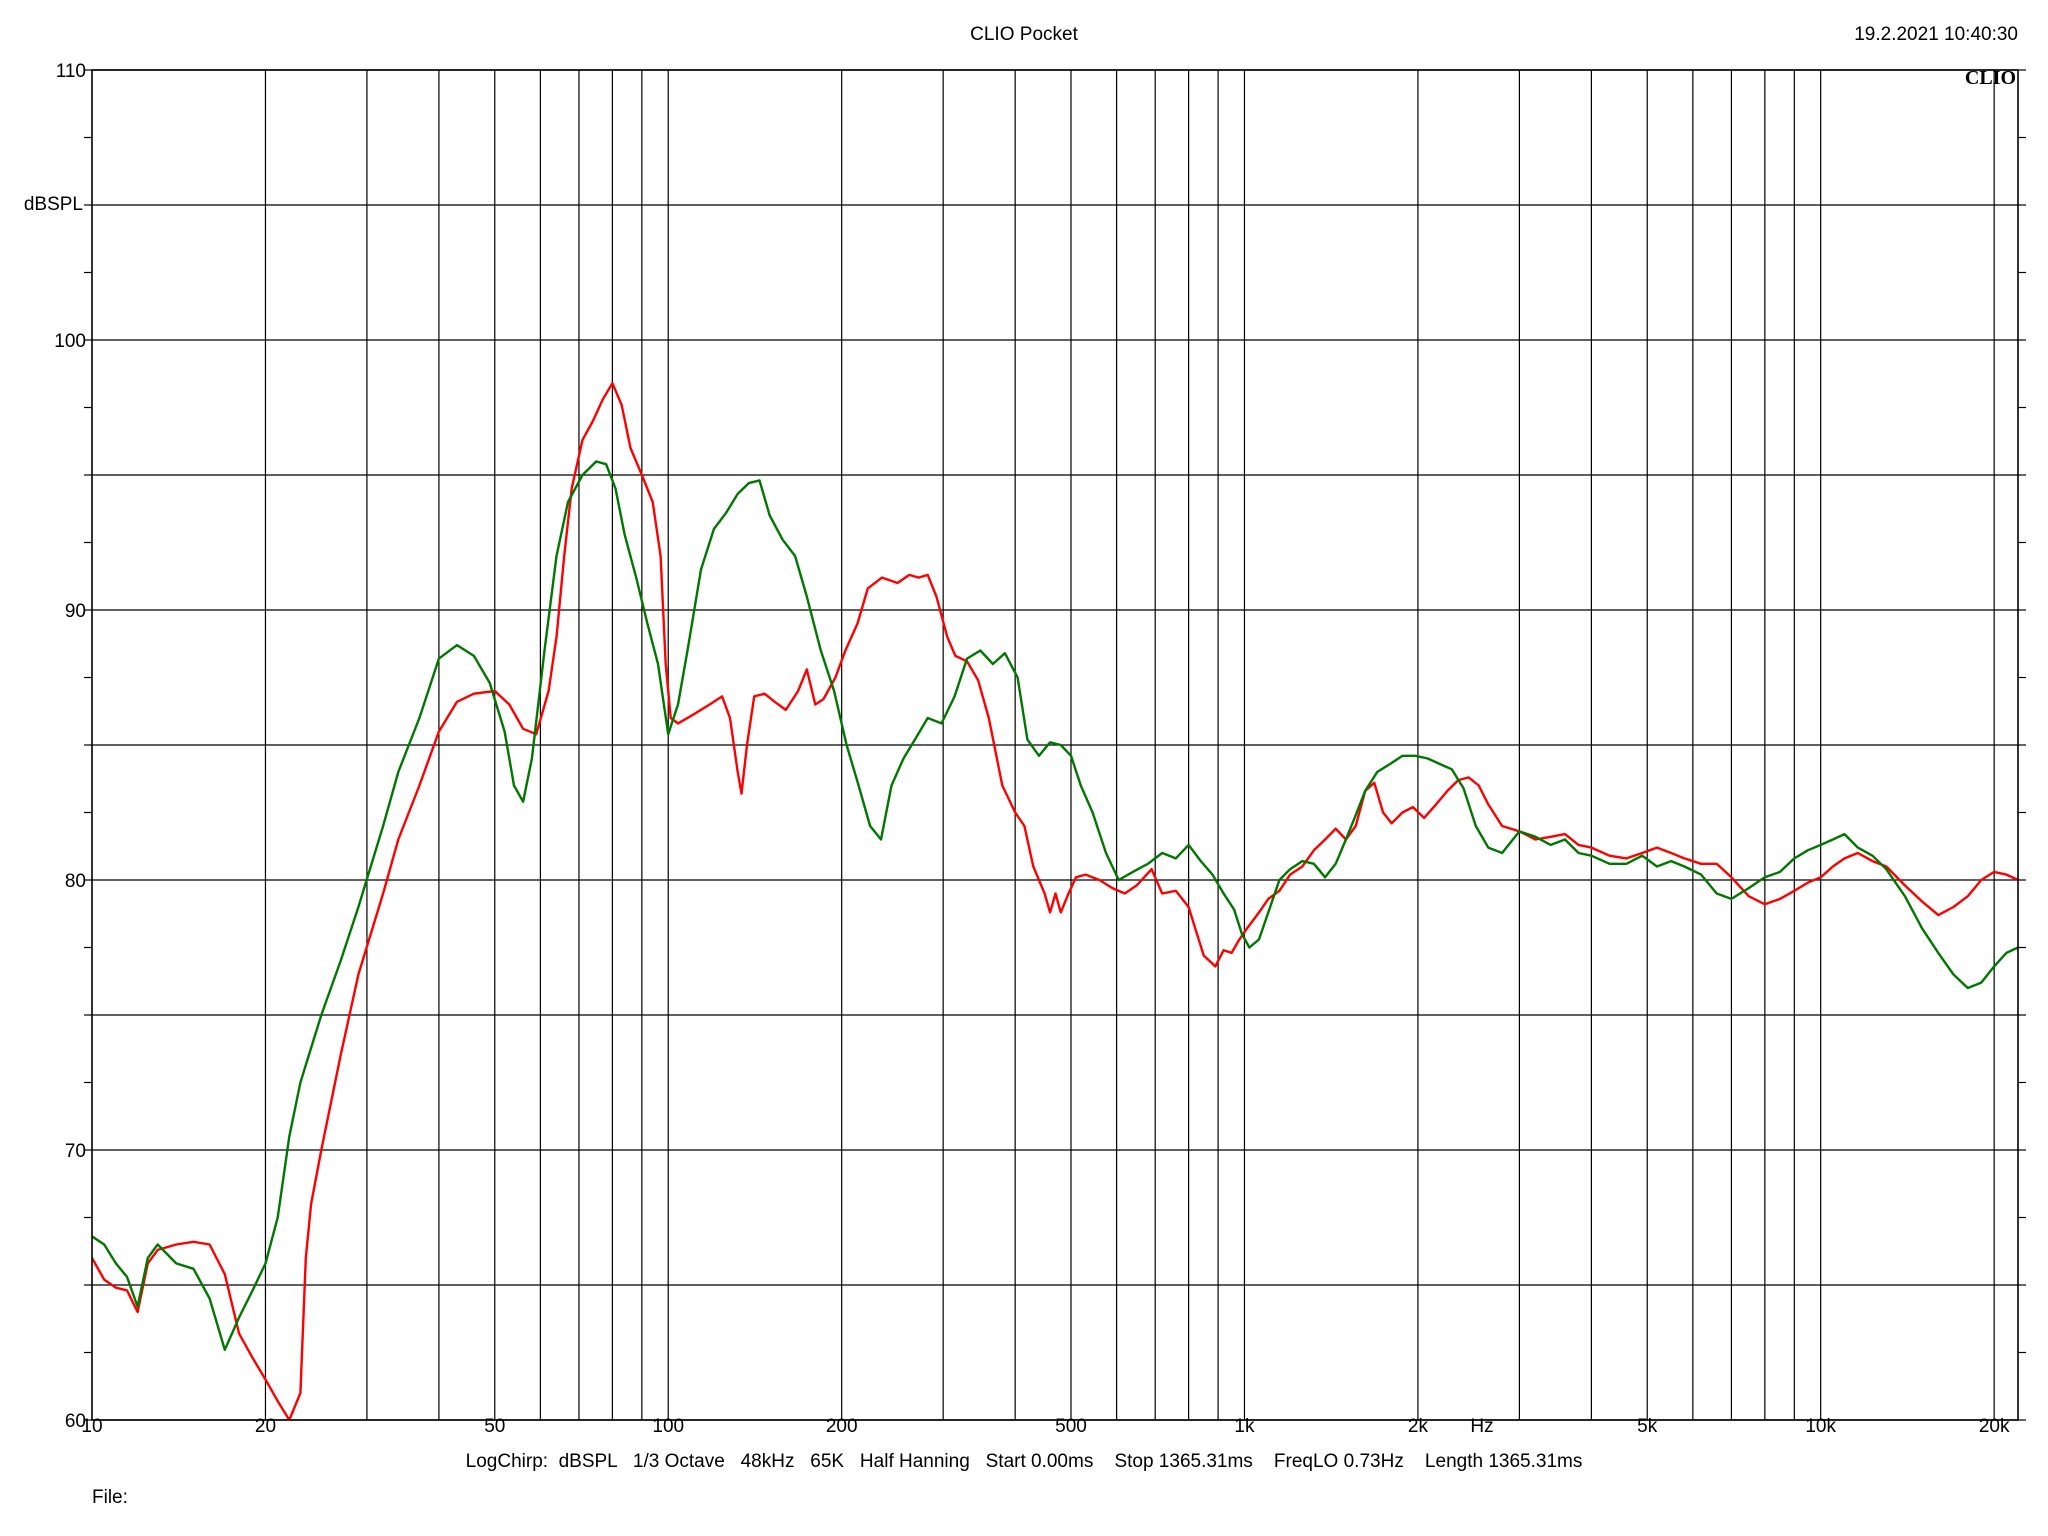 The width and height of the screenshot is (2048, 1536). Describe the element at coordinates (75, 1151) in the screenshot. I see `y-tick-label: 70` at that location.